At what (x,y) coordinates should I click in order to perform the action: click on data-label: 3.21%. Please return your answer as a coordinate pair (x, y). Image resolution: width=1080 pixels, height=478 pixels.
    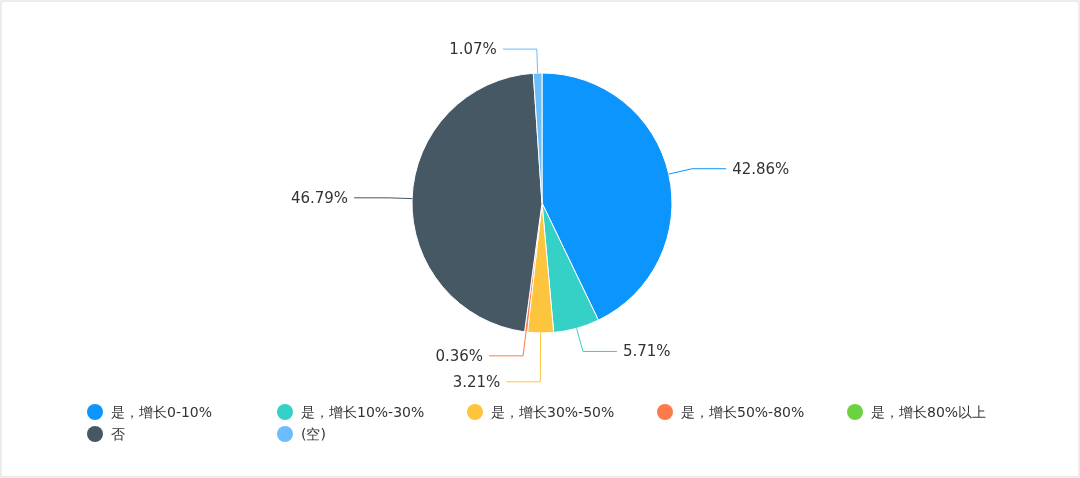
    Looking at the image, I should click on (476, 381).